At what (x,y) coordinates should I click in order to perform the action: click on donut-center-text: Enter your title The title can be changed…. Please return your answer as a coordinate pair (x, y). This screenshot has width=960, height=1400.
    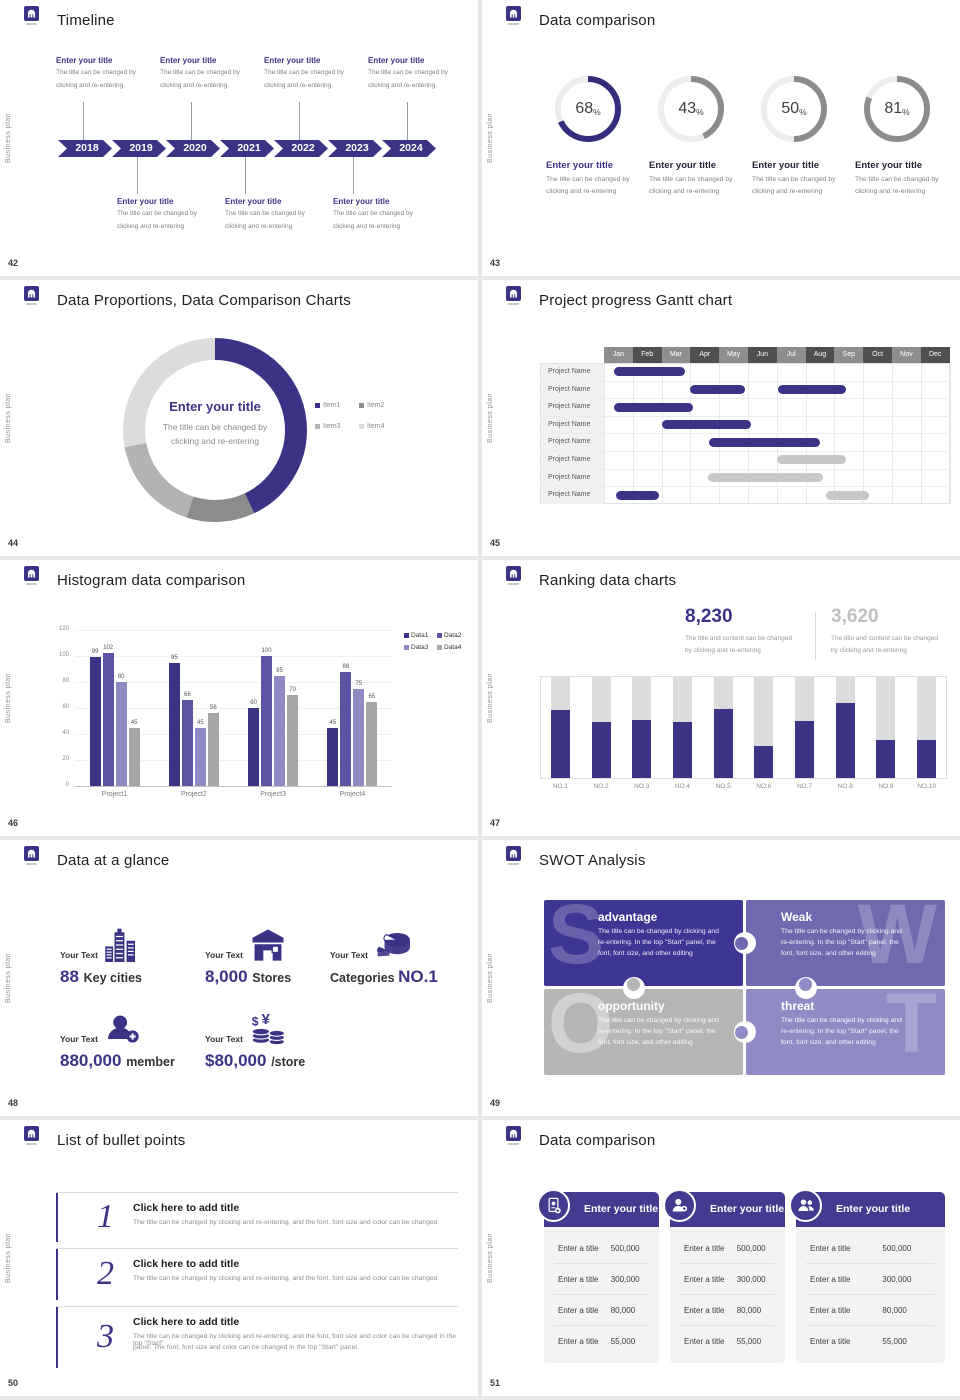
    Looking at the image, I should click on (215, 423).